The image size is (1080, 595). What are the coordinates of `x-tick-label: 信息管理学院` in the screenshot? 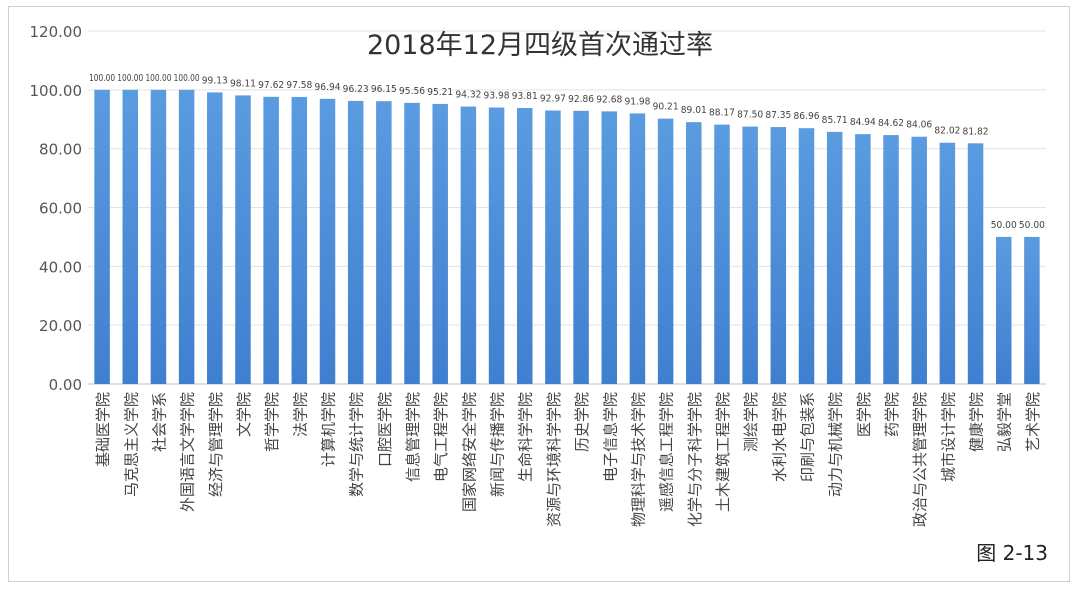 It's located at (413, 437).